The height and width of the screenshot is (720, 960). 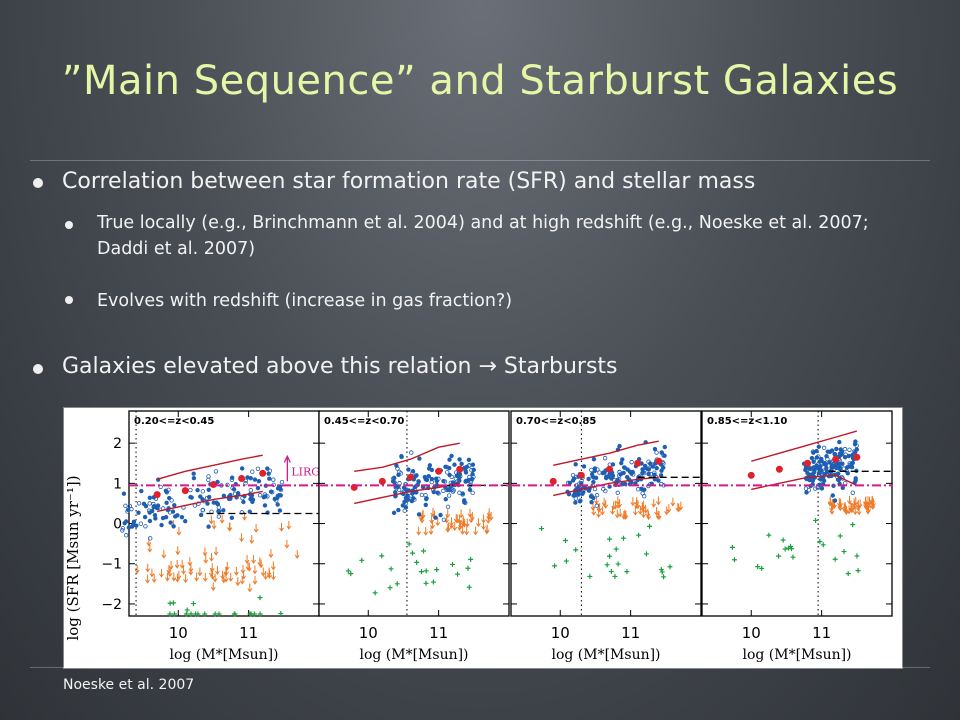 I want to click on x-tick-label: 11, so click(x=438, y=633).